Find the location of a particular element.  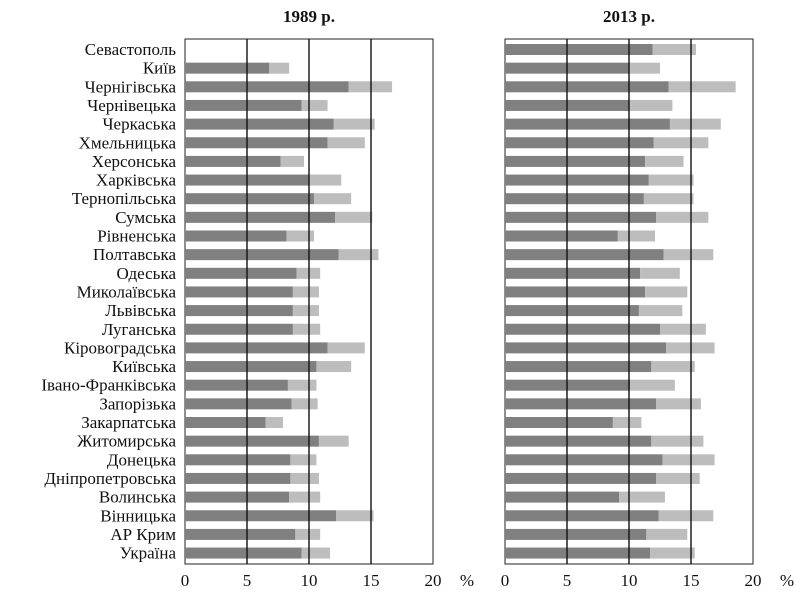

category-label-10: Рівненська is located at coordinates (136, 236).